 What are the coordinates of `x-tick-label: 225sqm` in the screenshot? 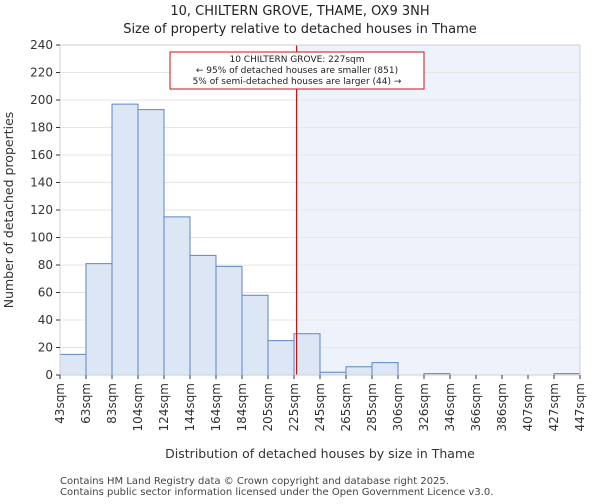 It's located at (294, 407).